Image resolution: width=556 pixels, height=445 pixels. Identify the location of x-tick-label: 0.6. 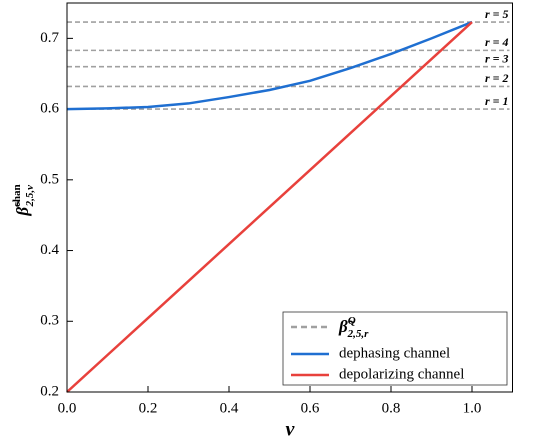
(310, 408).